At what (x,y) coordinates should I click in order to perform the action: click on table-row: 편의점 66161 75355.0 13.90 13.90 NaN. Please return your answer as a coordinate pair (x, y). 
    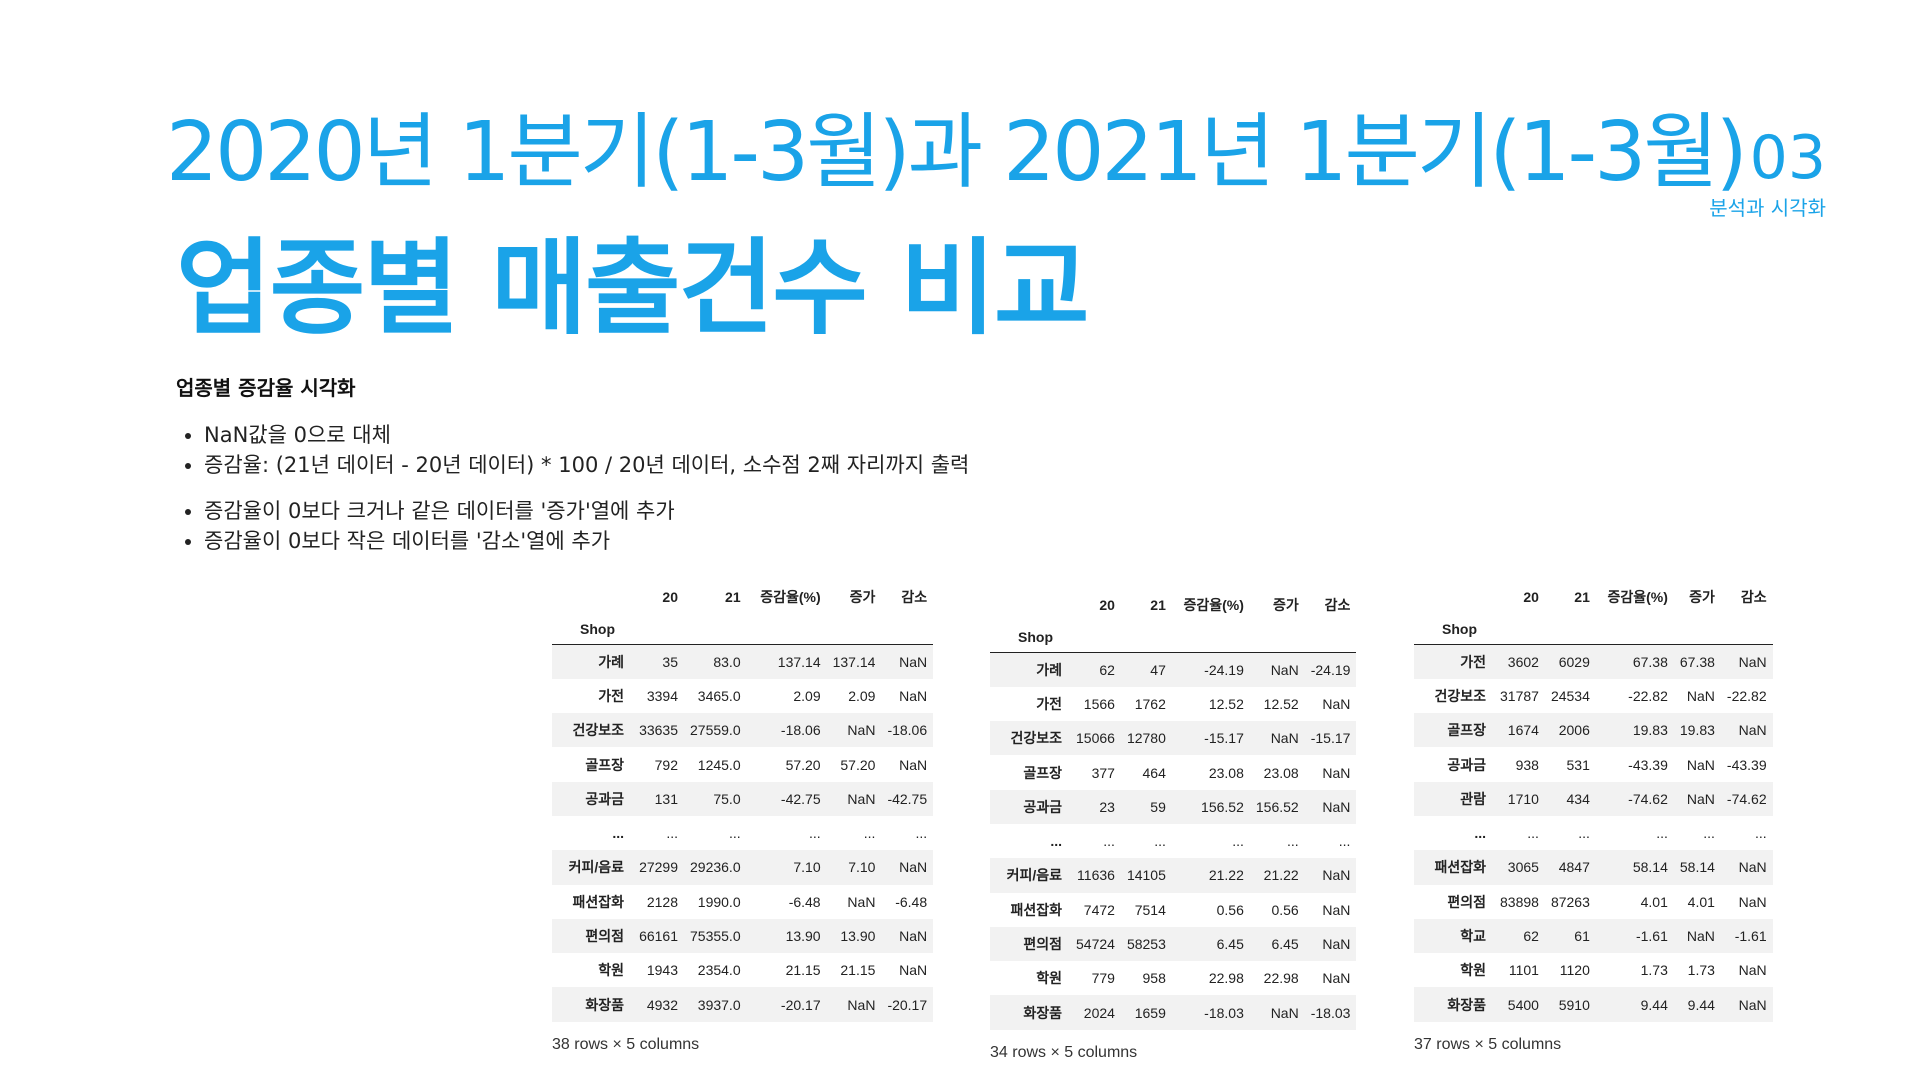
    Looking at the image, I should click on (743, 936).